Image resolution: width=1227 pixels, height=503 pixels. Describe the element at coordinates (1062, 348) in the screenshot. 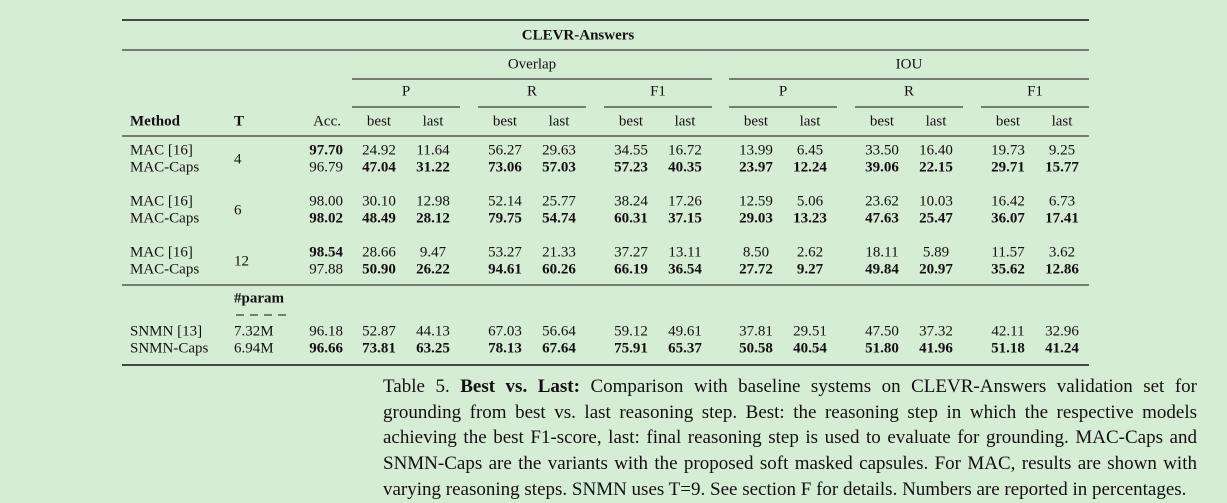

I see `cell: 41.24` at that location.